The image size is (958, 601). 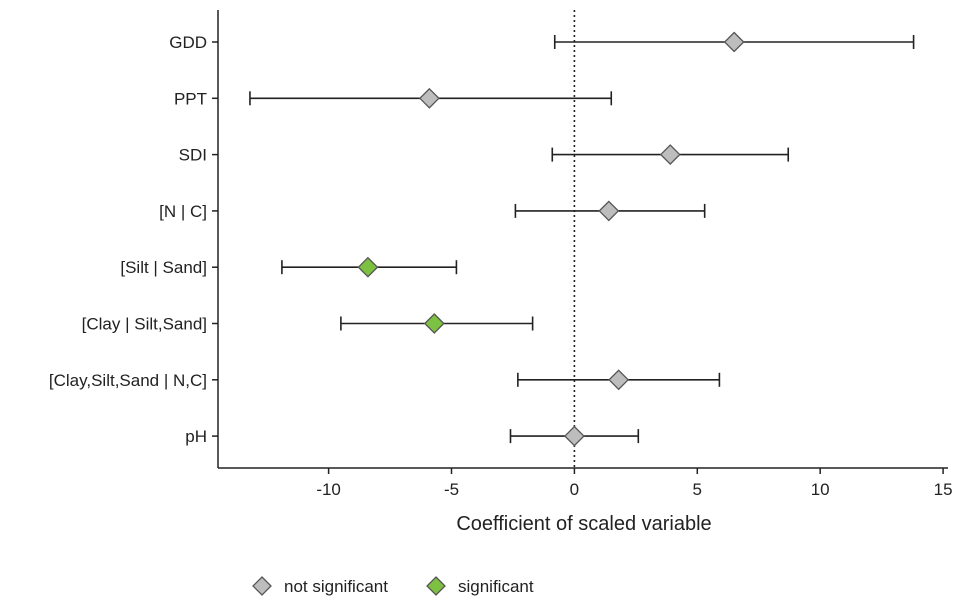 What do you see at coordinates (583, 524) in the screenshot?
I see `x-axis-title: Coefficient of scaled variable` at bounding box center [583, 524].